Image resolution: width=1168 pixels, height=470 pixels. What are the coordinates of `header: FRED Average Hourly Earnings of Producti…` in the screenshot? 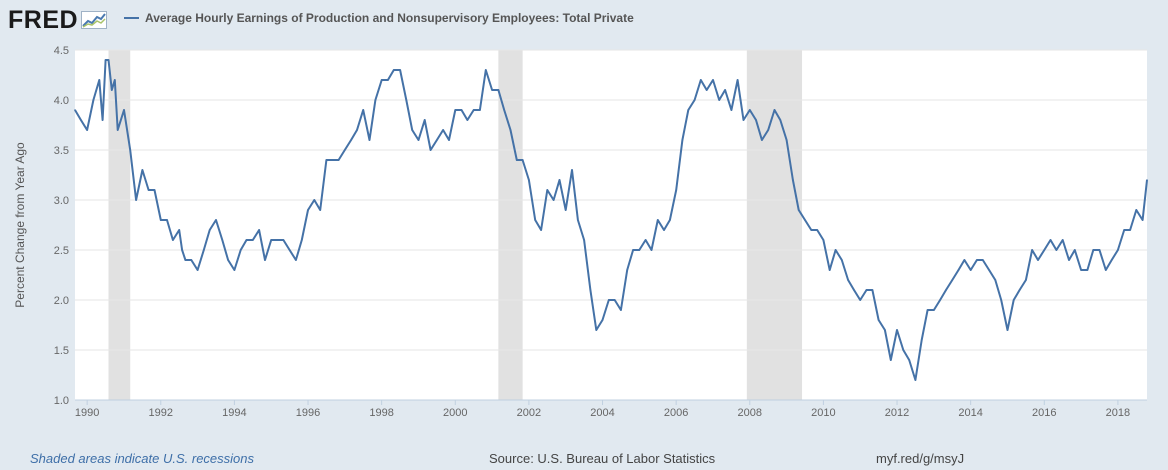 It's located at (584, 20).